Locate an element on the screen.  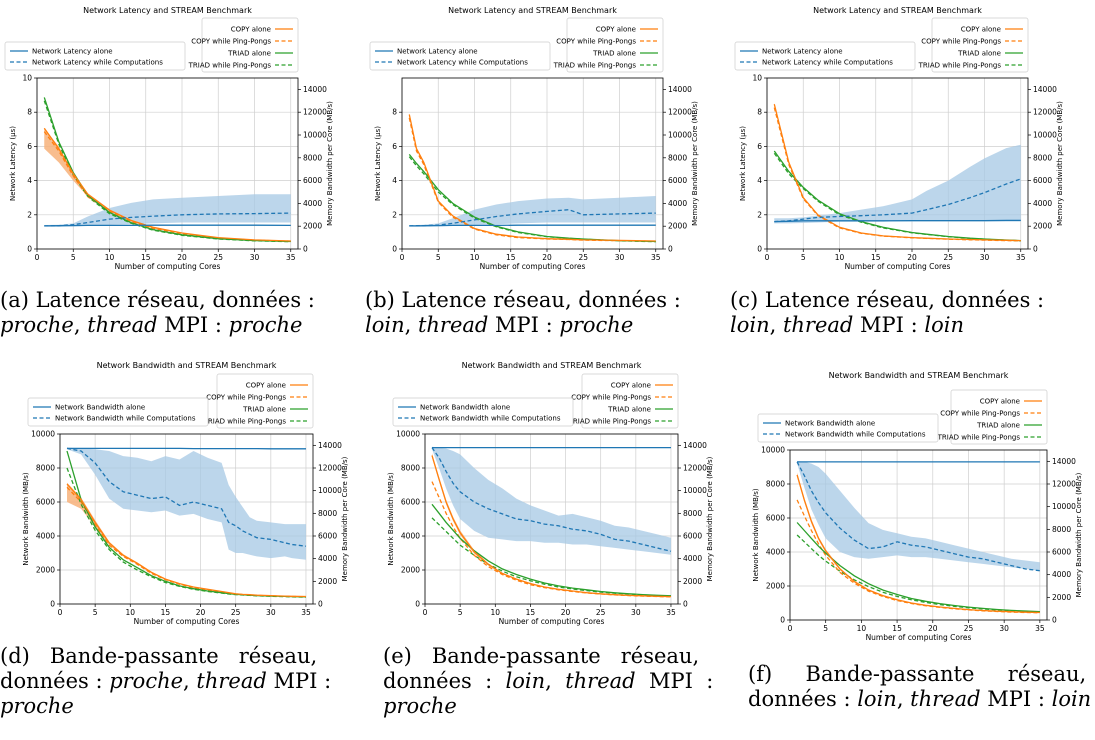
y2tick-label-d-0: 0 is located at coordinates (320, 604).